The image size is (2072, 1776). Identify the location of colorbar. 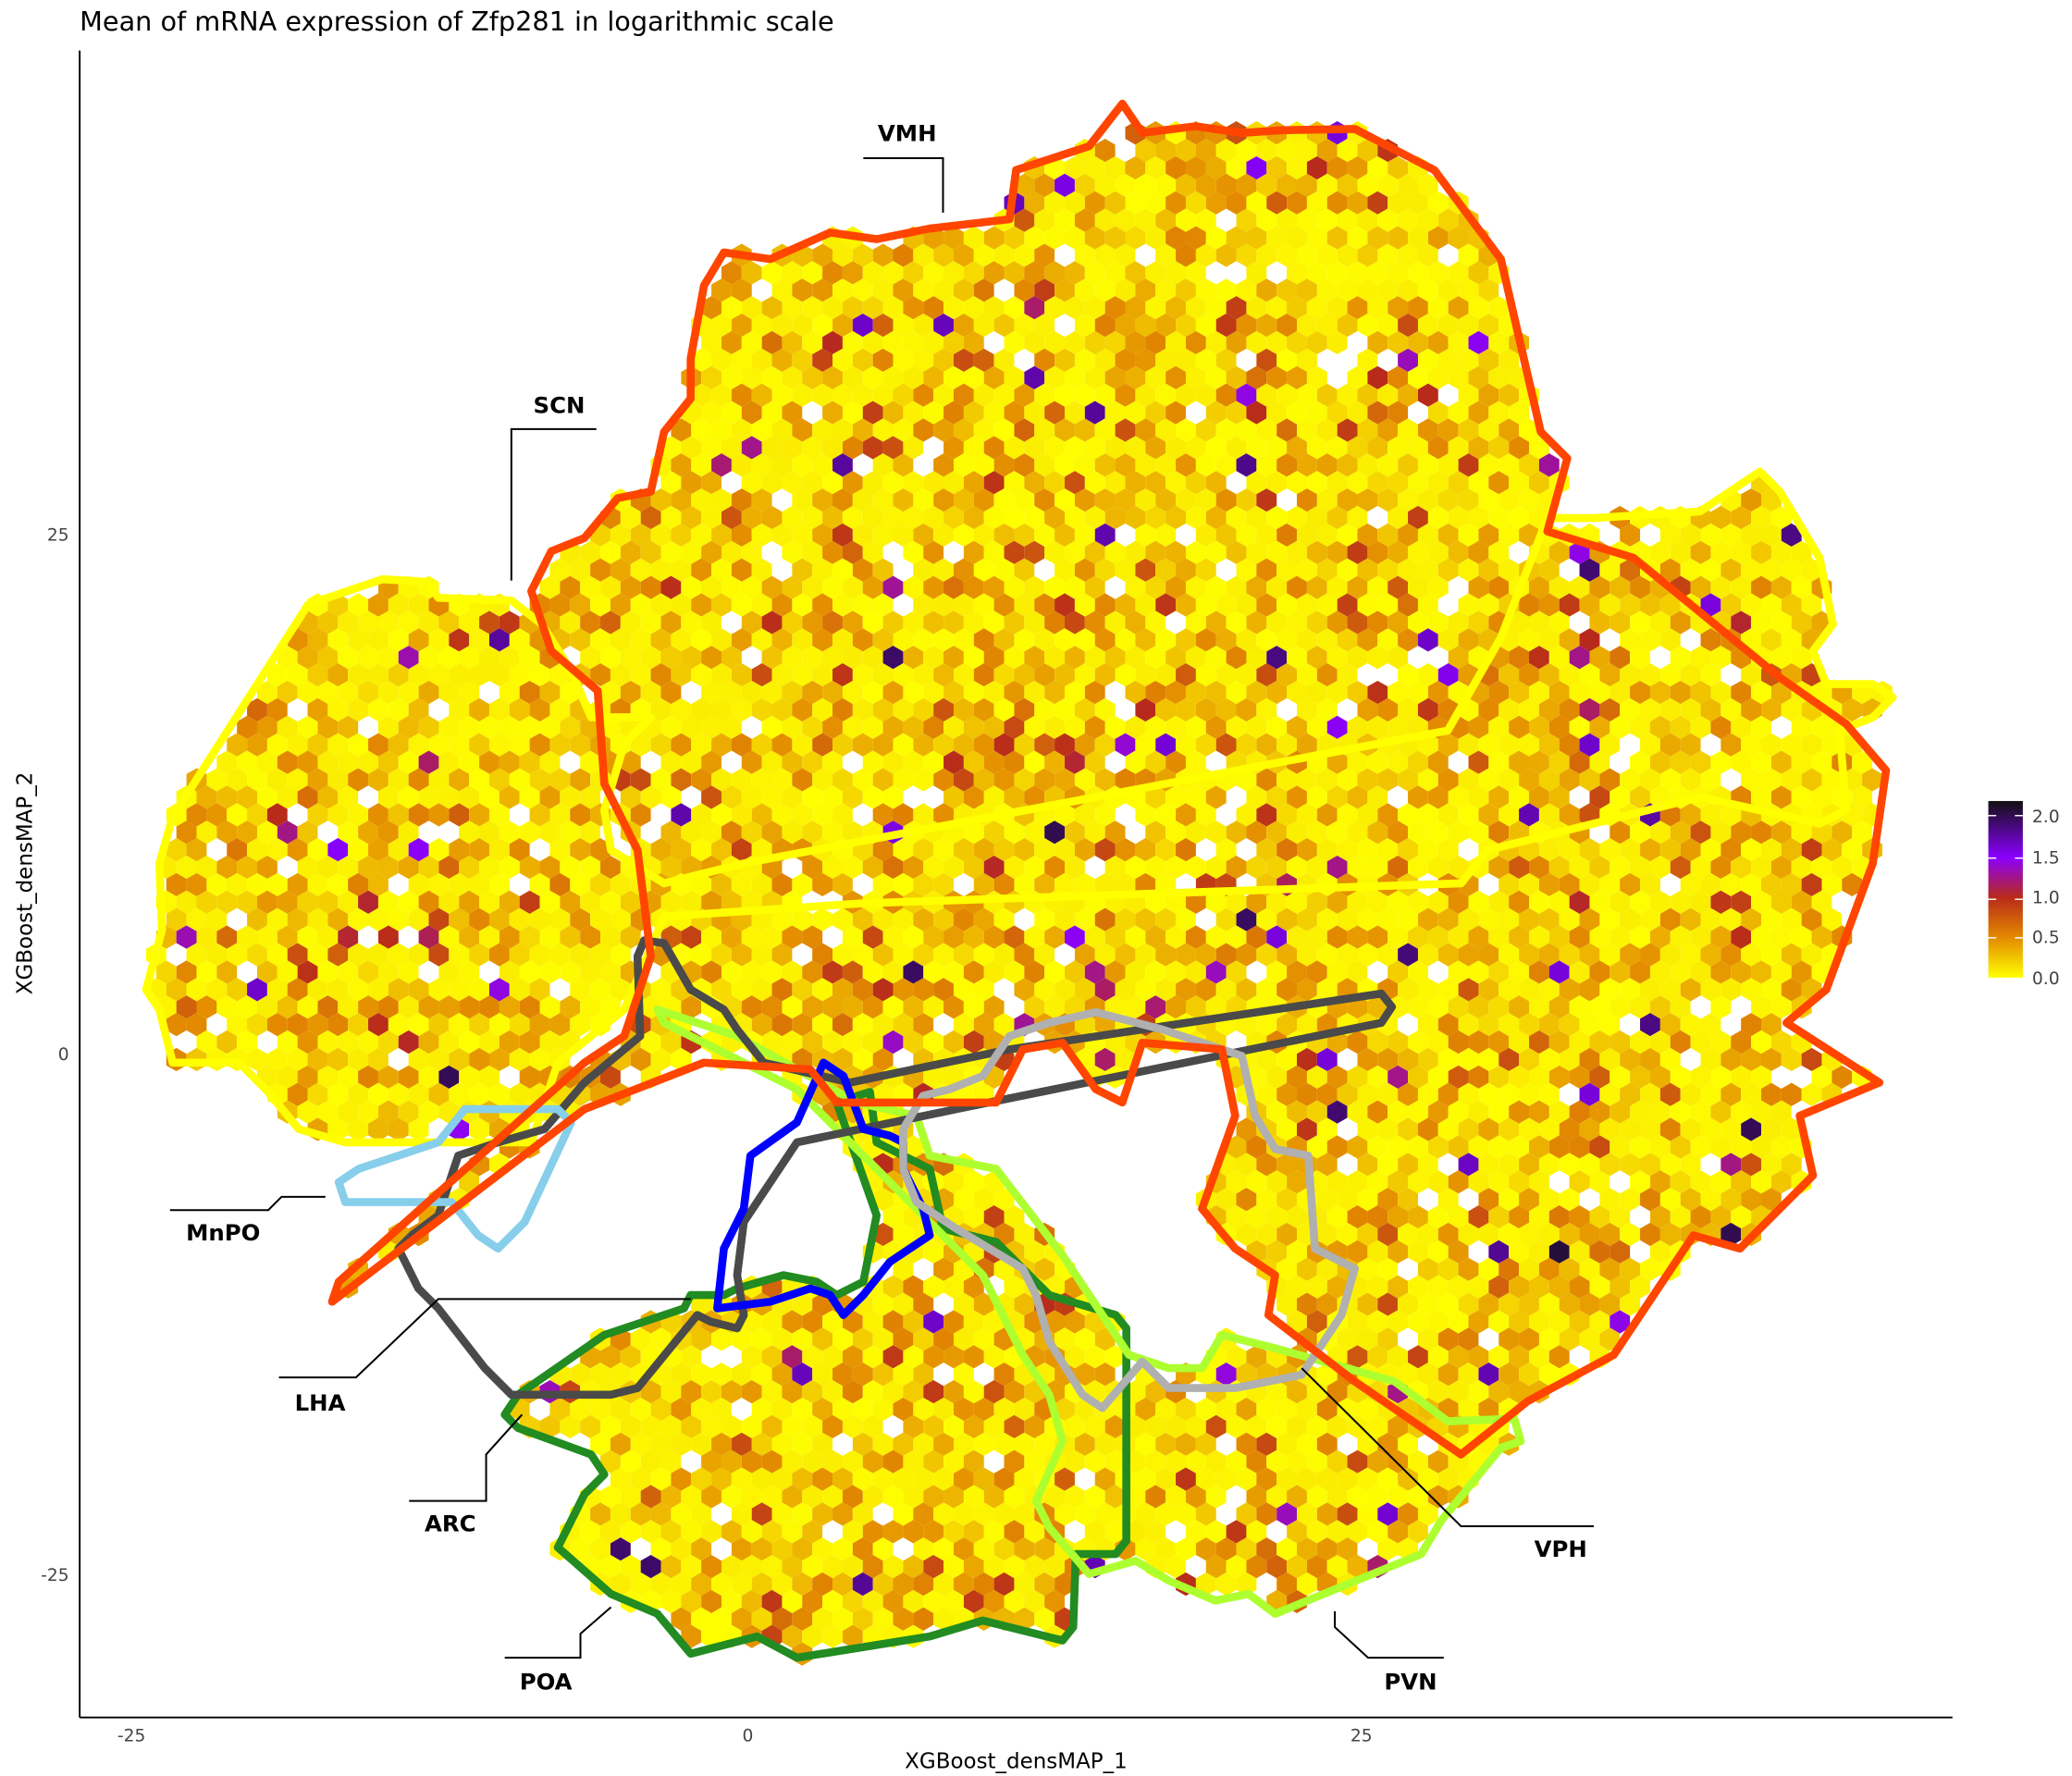
(2006, 889).